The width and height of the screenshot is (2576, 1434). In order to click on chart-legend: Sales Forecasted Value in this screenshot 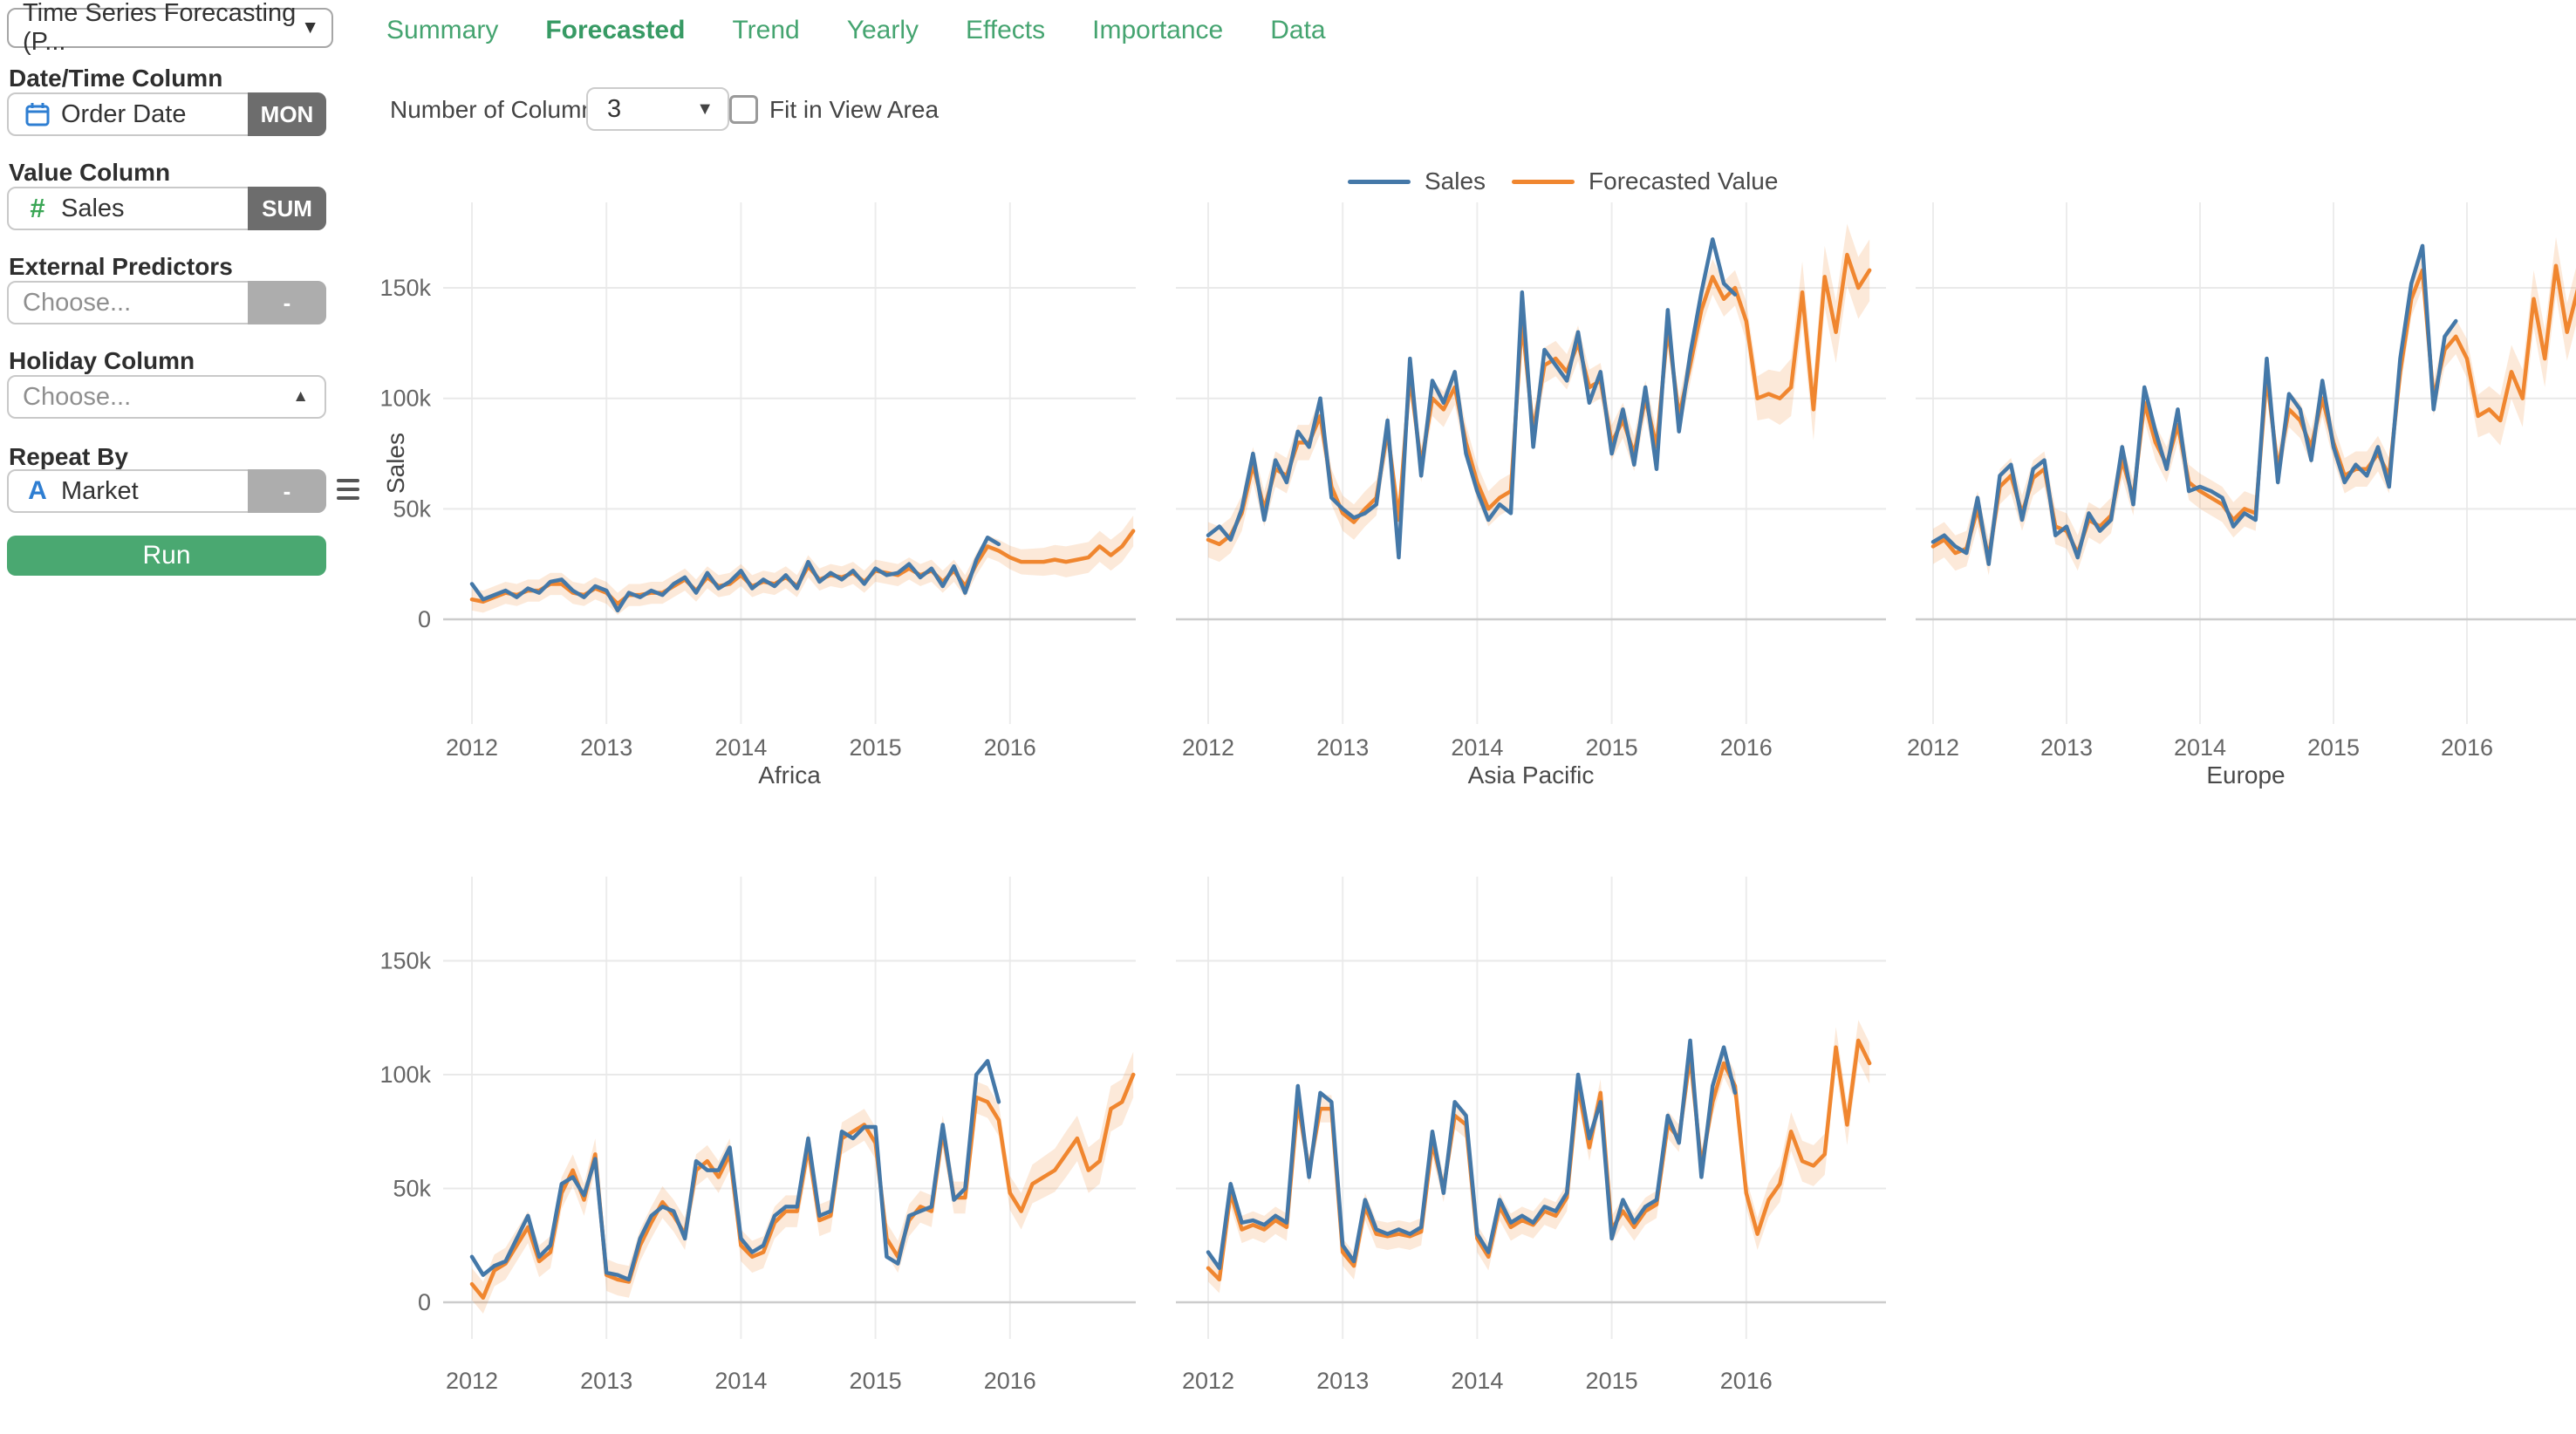, I will do `click(1563, 181)`.